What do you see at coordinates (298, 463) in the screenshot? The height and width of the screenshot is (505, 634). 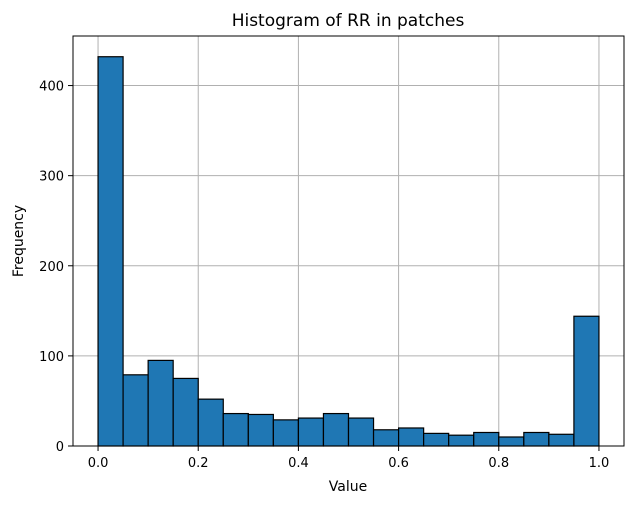 I see `x-tick-label: 0.4` at bounding box center [298, 463].